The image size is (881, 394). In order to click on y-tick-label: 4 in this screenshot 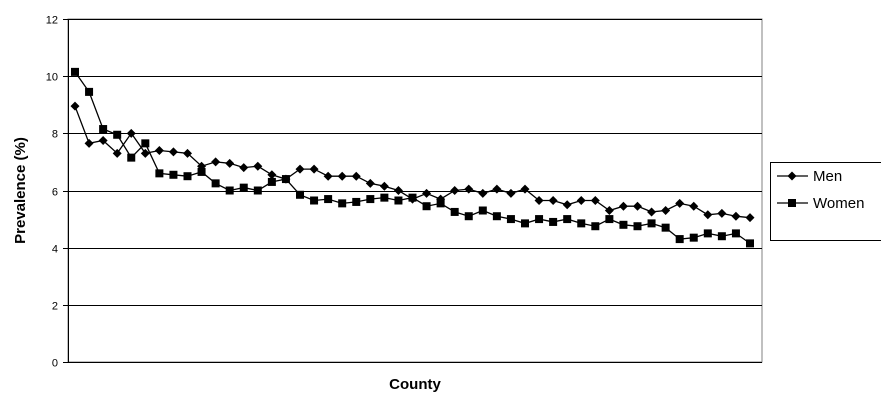, I will do `click(55, 250)`.